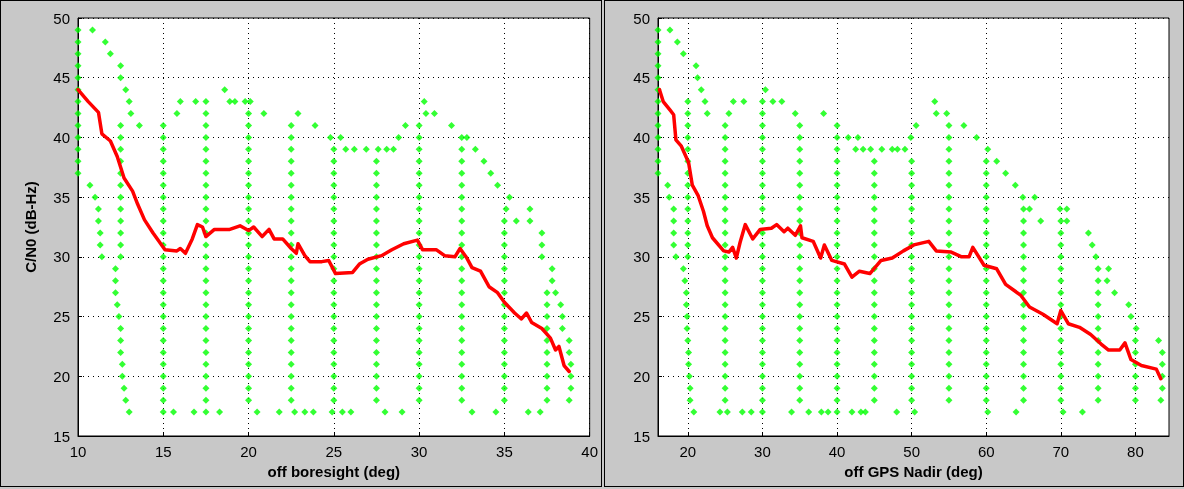 This screenshot has height=489, width=1184. What do you see at coordinates (334, 471) in the screenshot?
I see `x-axis-title: off boresight (deg)` at bounding box center [334, 471].